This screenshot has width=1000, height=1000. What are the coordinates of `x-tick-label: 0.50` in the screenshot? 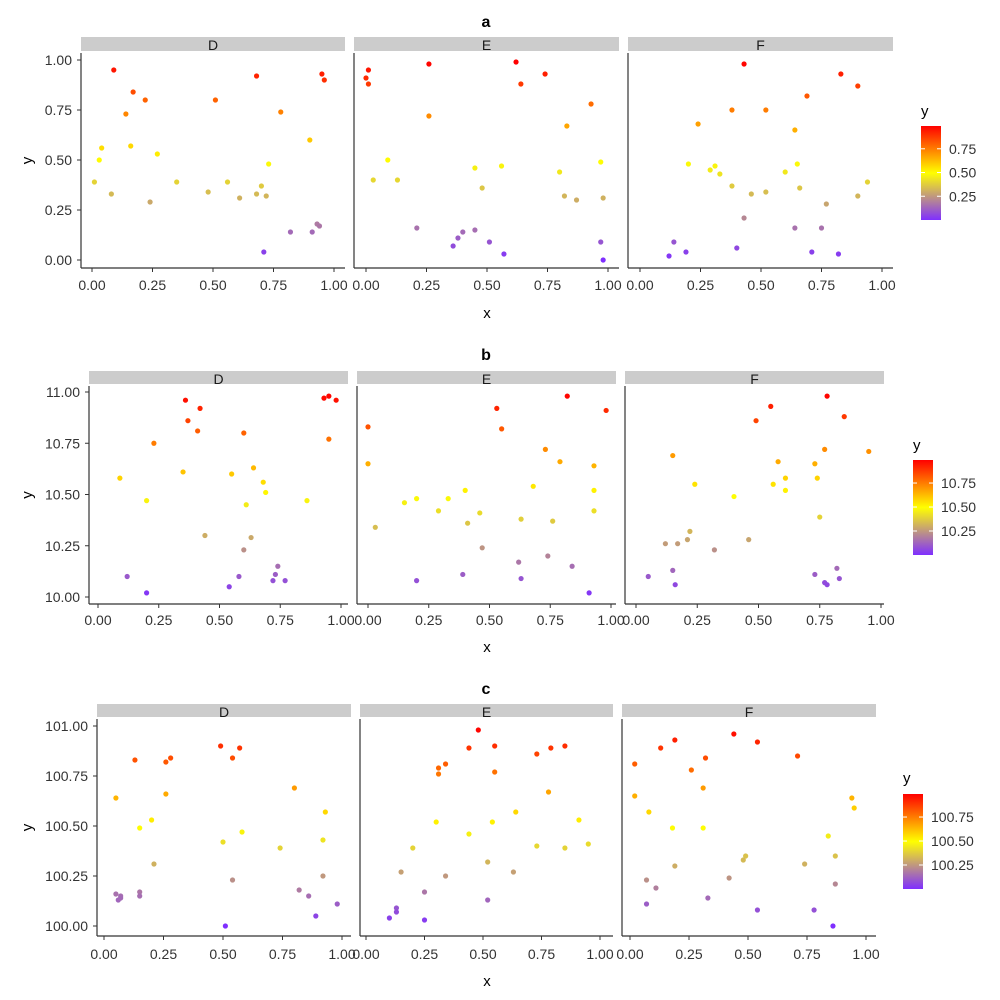 It's located at (760, 285).